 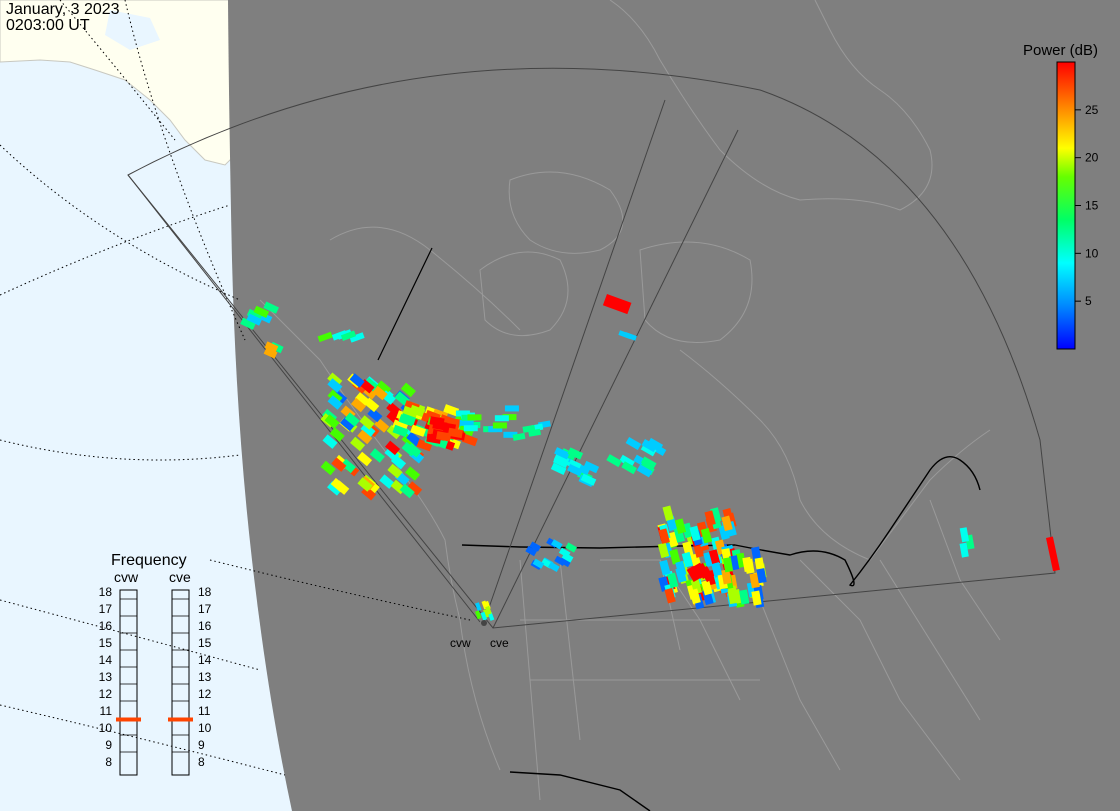 What do you see at coordinates (1092, 110) in the screenshot?
I see `colorbar-tick-label: 25` at bounding box center [1092, 110].